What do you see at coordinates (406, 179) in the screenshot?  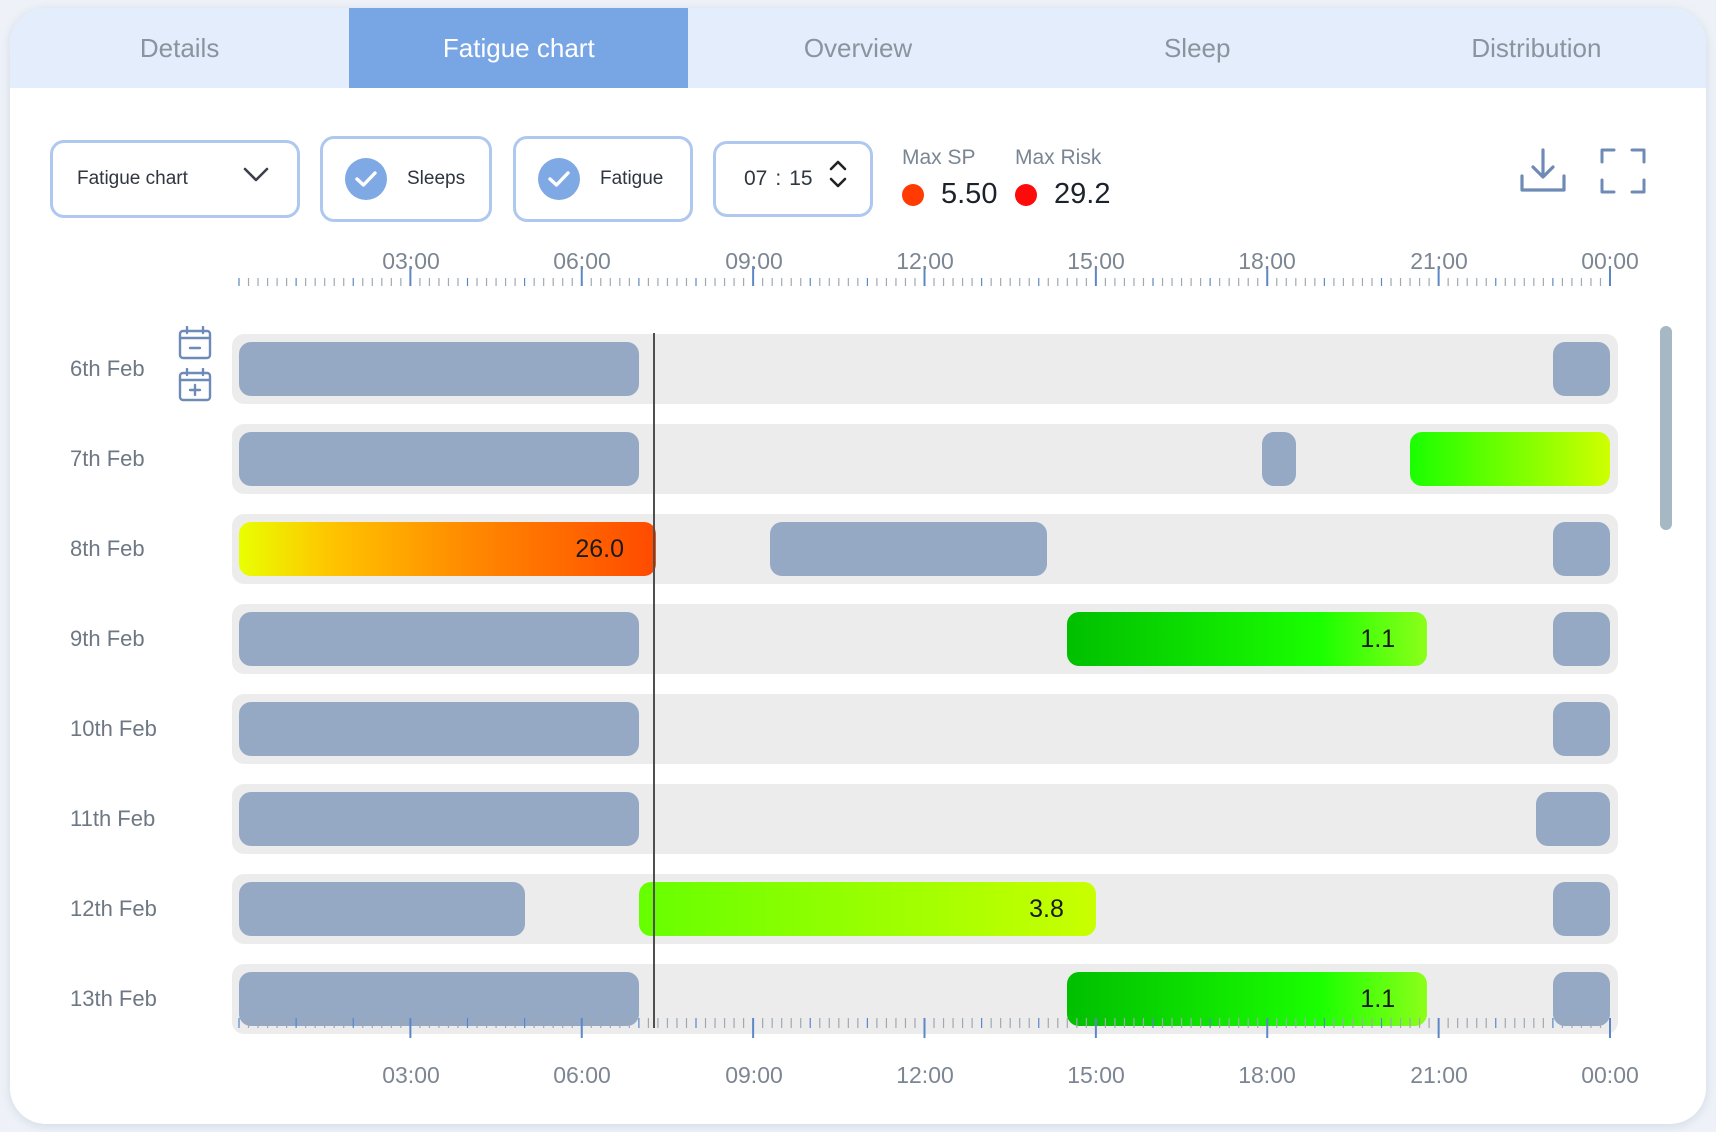 I see `sleeps-toggle: Sleeps` at bounding box center [406, 179].